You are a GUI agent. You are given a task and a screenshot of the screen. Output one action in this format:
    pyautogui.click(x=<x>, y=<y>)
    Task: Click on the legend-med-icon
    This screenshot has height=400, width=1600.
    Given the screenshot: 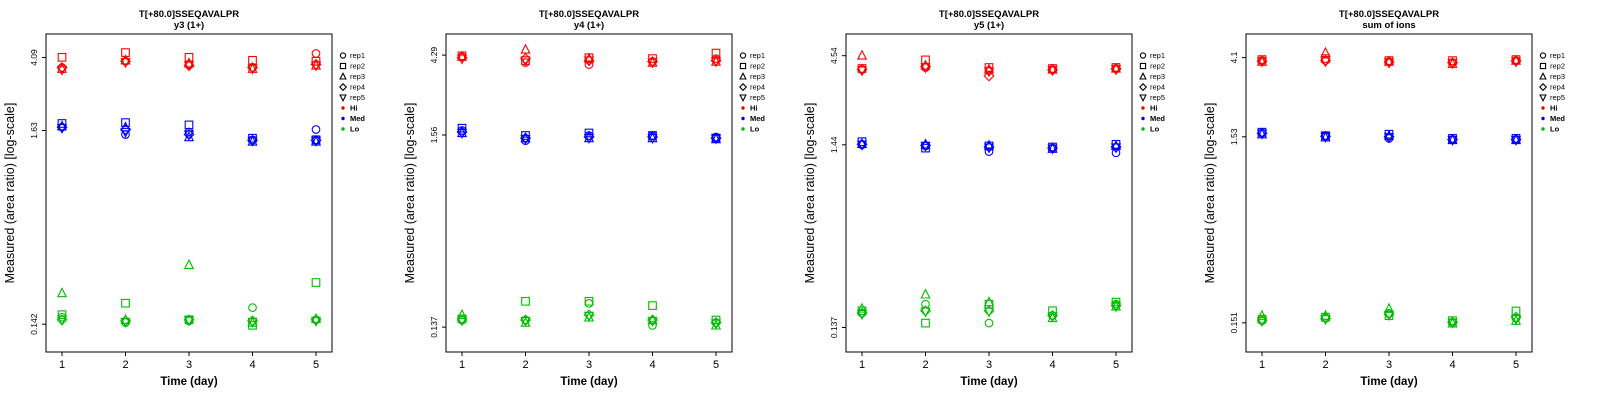 What is the action you would take?
    pyautogui.click(x=1543, y=118)
    